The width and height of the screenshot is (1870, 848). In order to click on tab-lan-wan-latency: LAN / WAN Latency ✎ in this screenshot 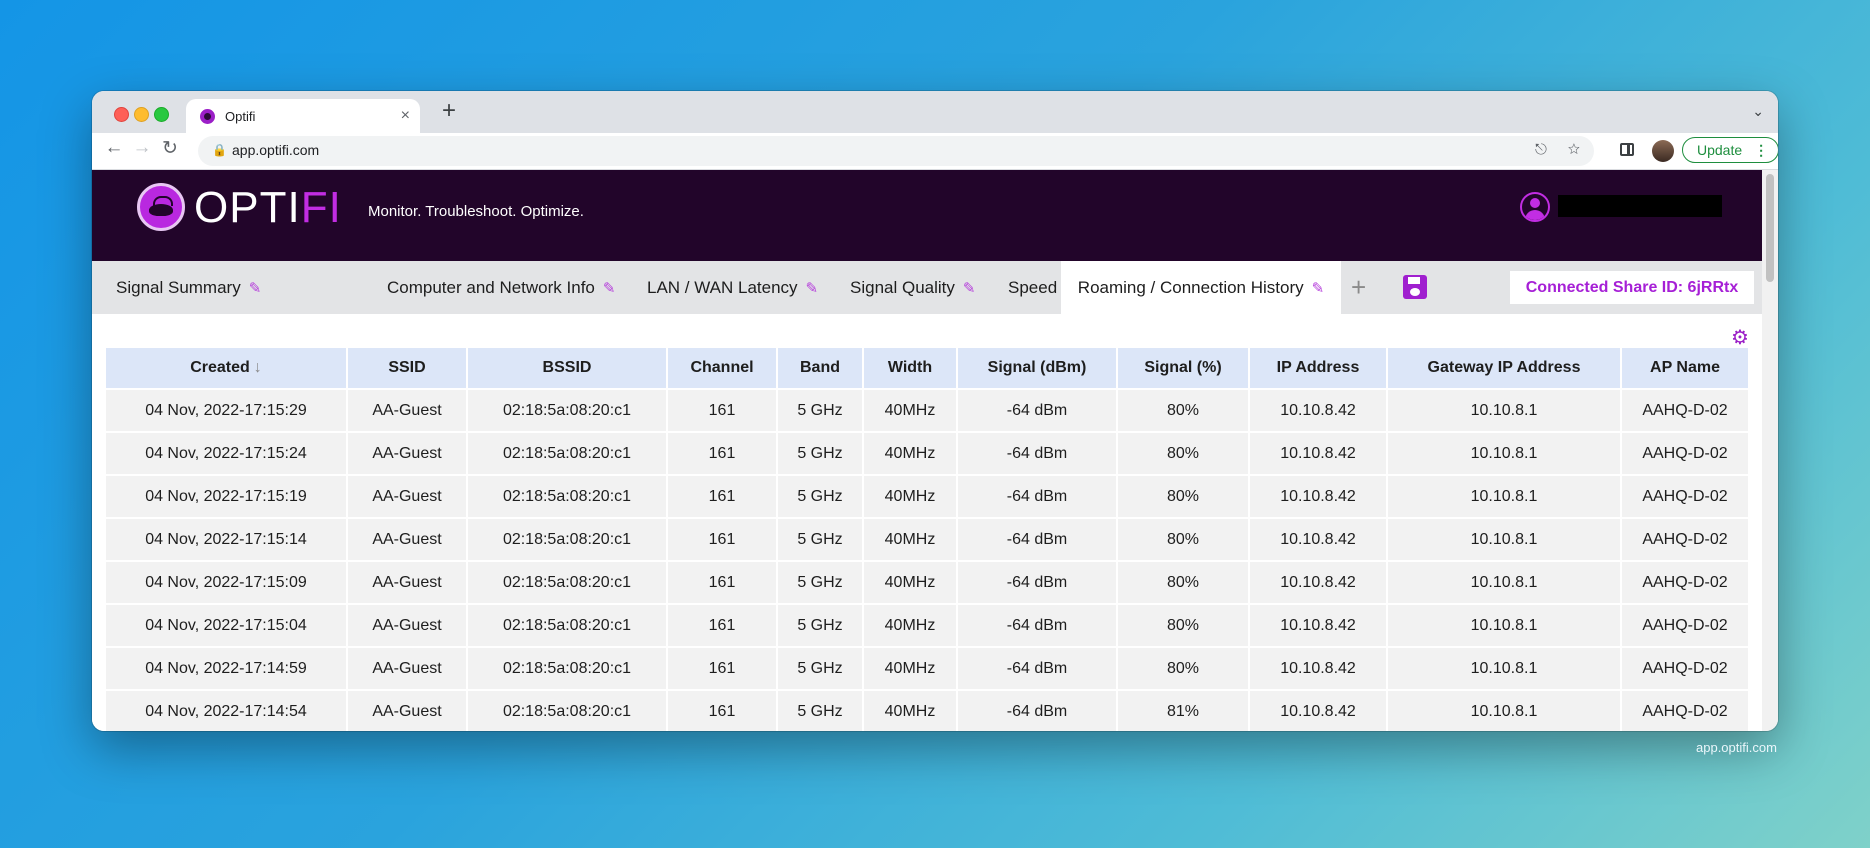, I will do `click(732, 287)`.